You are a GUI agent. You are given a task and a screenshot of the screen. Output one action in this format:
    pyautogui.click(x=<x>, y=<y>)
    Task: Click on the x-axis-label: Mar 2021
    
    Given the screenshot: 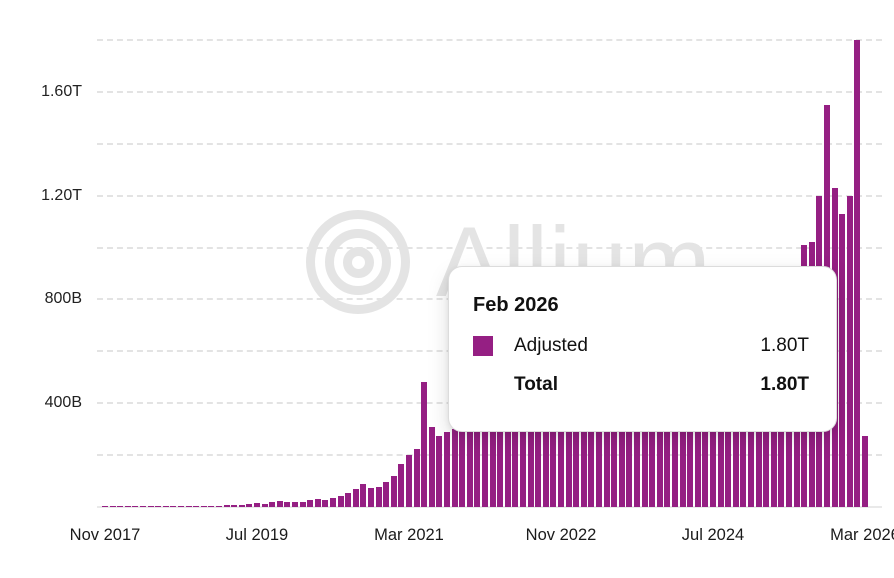 What is the action you would take?
    pyautogui.click(x=409, y=535)
    